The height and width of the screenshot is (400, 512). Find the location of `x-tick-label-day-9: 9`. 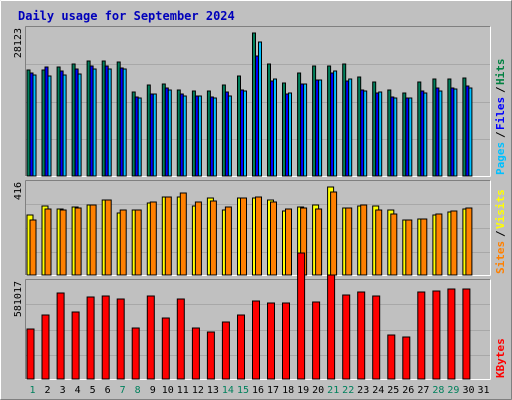

x-tick-label-day-9: 9 is located at coordinates (153, 390).